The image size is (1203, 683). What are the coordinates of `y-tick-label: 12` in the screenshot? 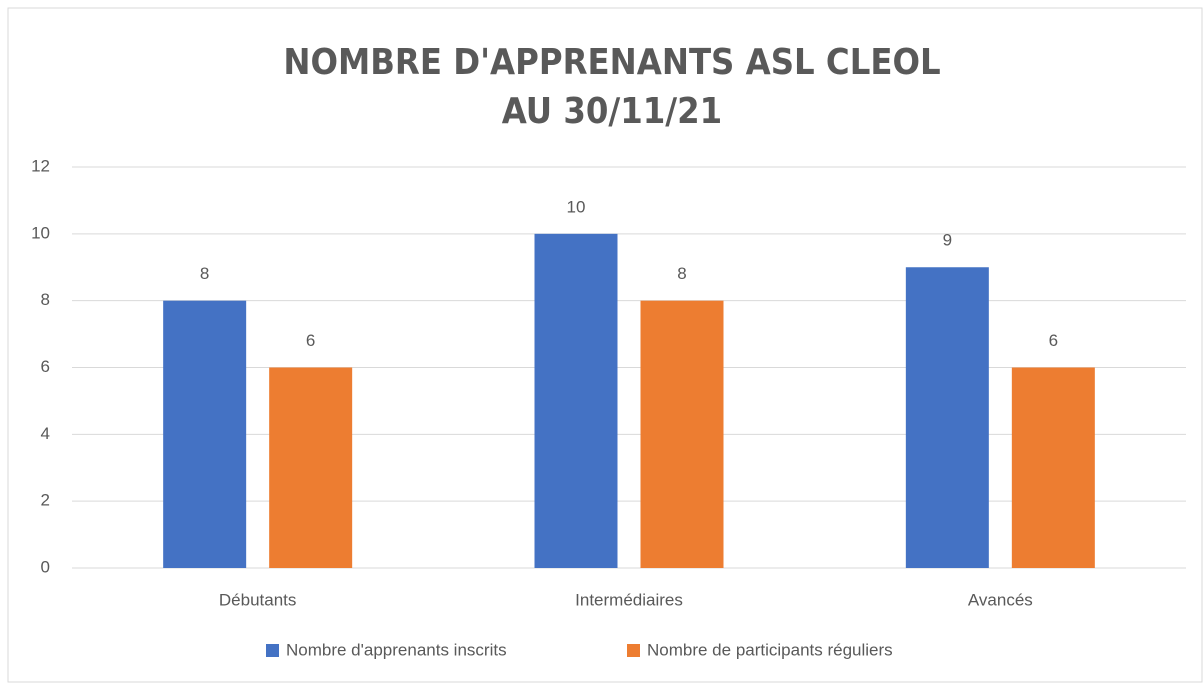 It's located at (40, 165).